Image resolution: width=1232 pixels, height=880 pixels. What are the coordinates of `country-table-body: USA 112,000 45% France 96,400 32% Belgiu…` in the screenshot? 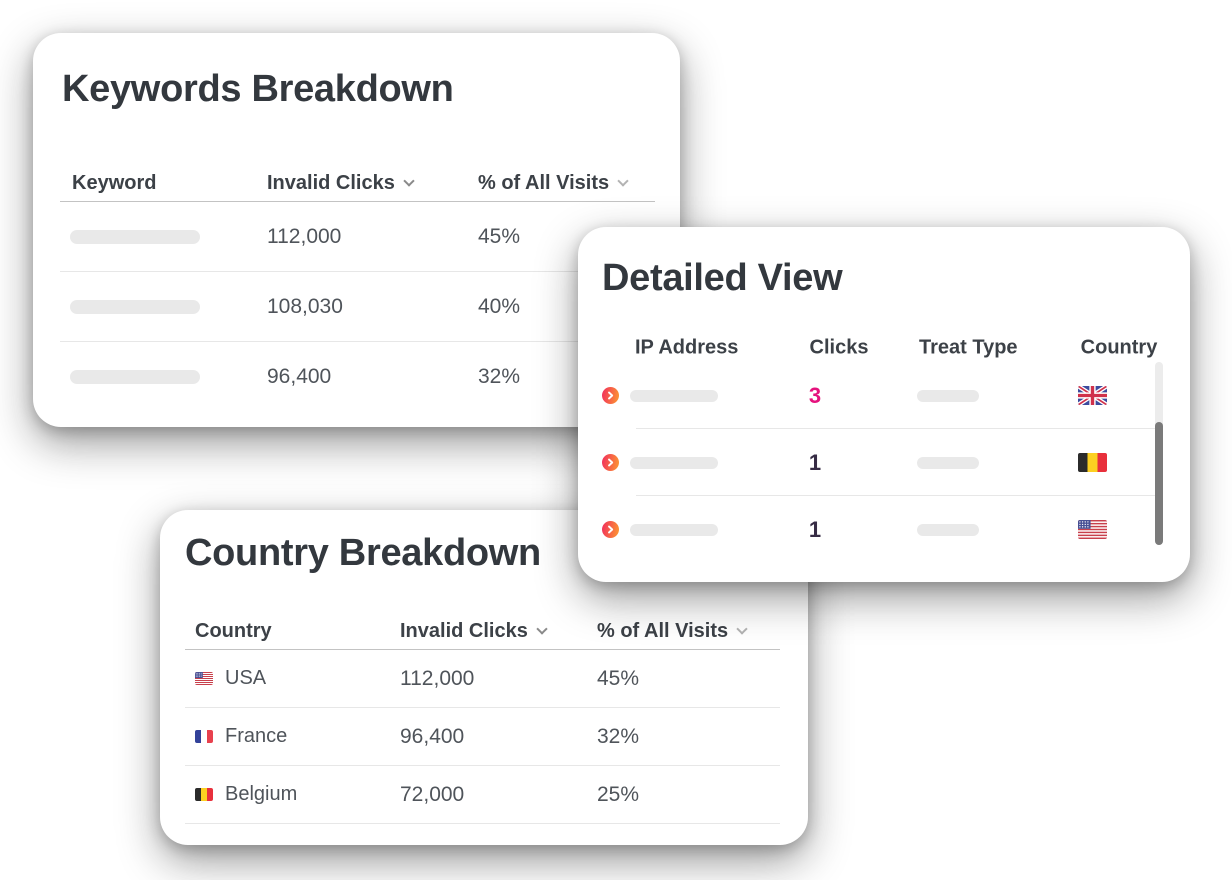 It's located at (482, 737).